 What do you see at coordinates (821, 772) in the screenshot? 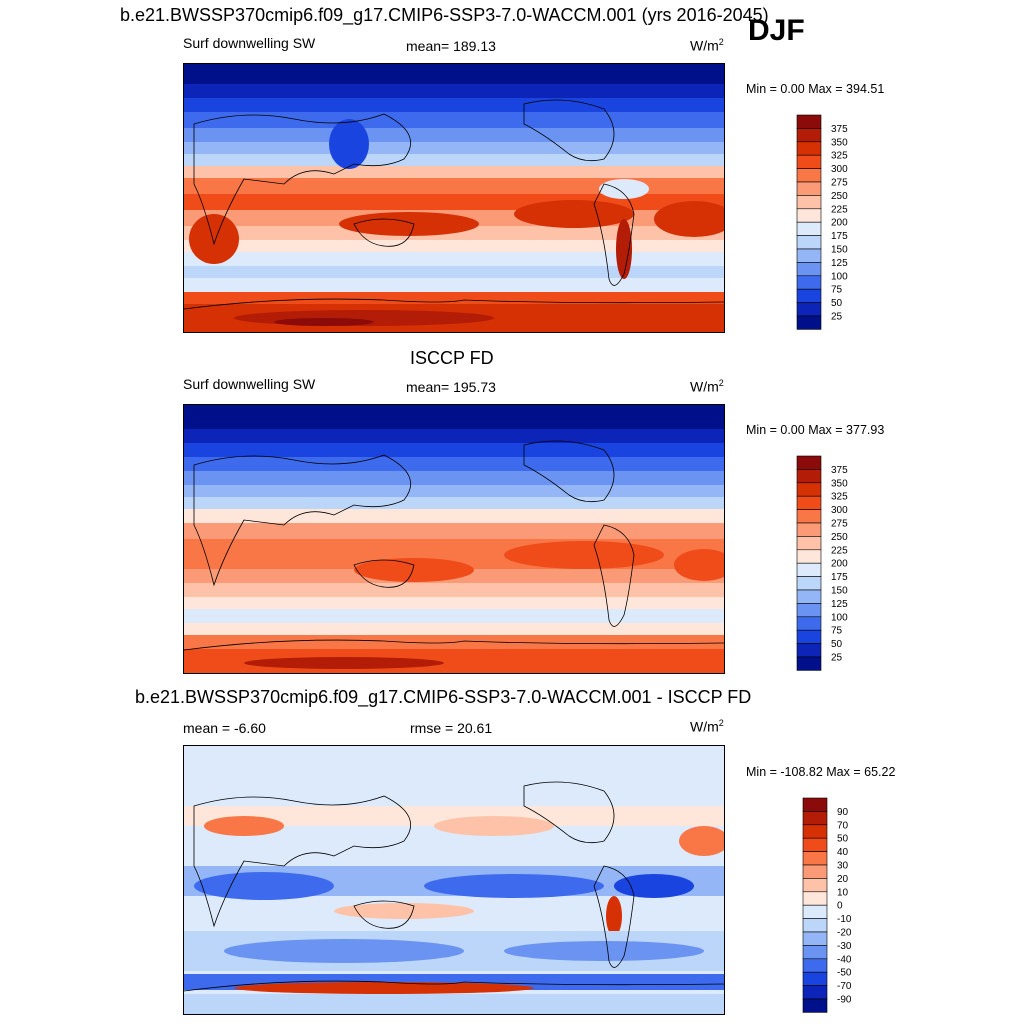
I see `panel-3-minmax: Min = -108.82 Max = 65.22` at bounding box center [821, 772].